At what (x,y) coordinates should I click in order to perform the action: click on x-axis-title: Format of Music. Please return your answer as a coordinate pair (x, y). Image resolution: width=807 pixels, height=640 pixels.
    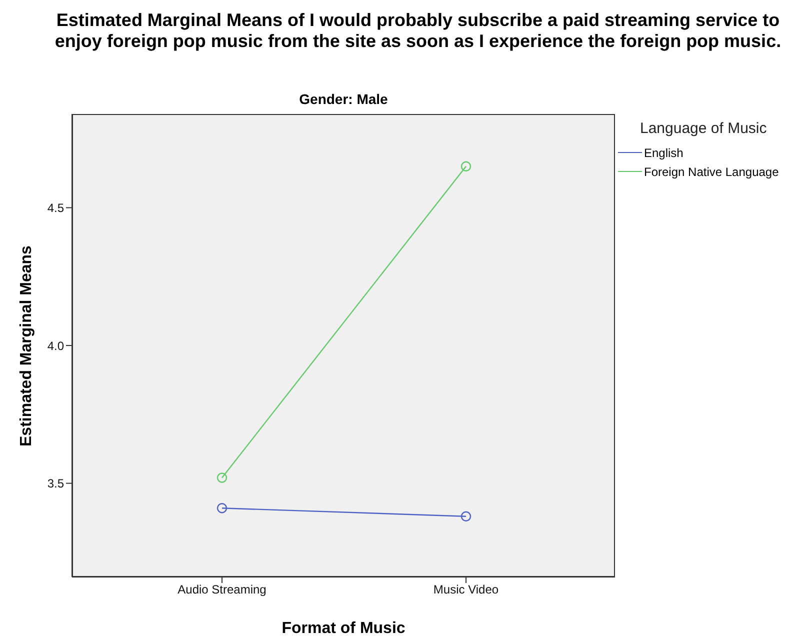
    Looking at the image, I should click on (343, 629).